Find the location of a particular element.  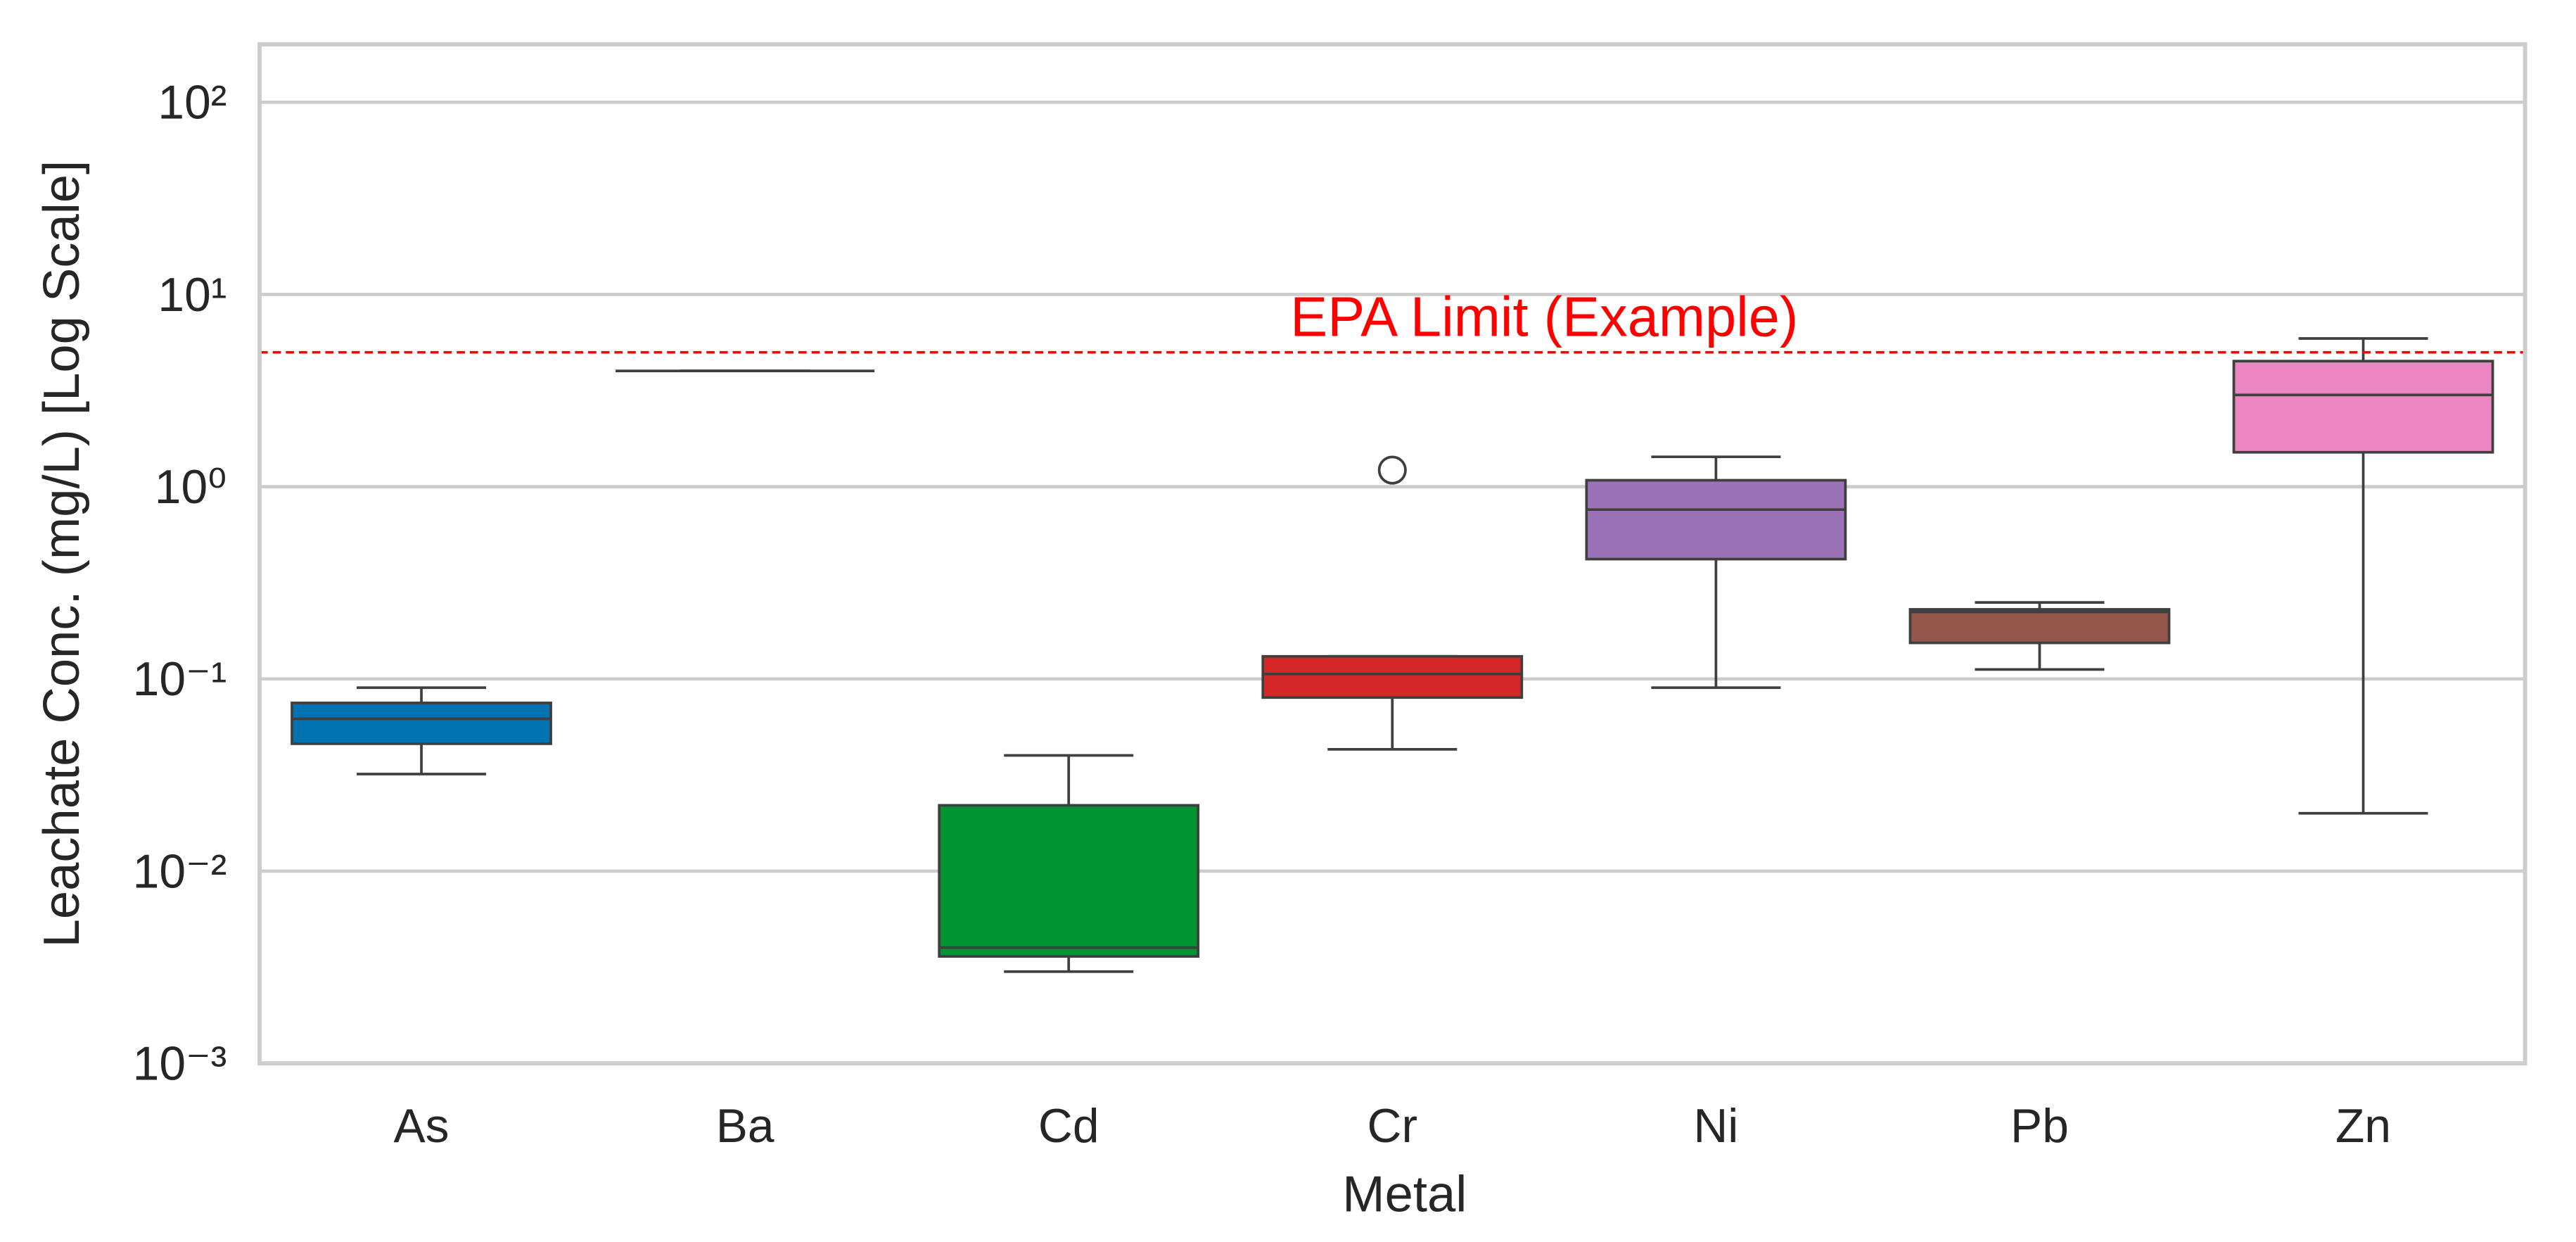

x-tick-label: Cr is located at coordinates (1392, 1126).